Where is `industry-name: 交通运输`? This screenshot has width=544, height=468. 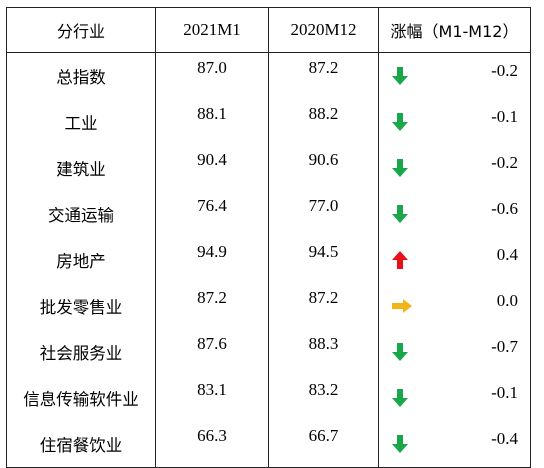 industry-name: 交通运输 is located at coordinates (81, 214).